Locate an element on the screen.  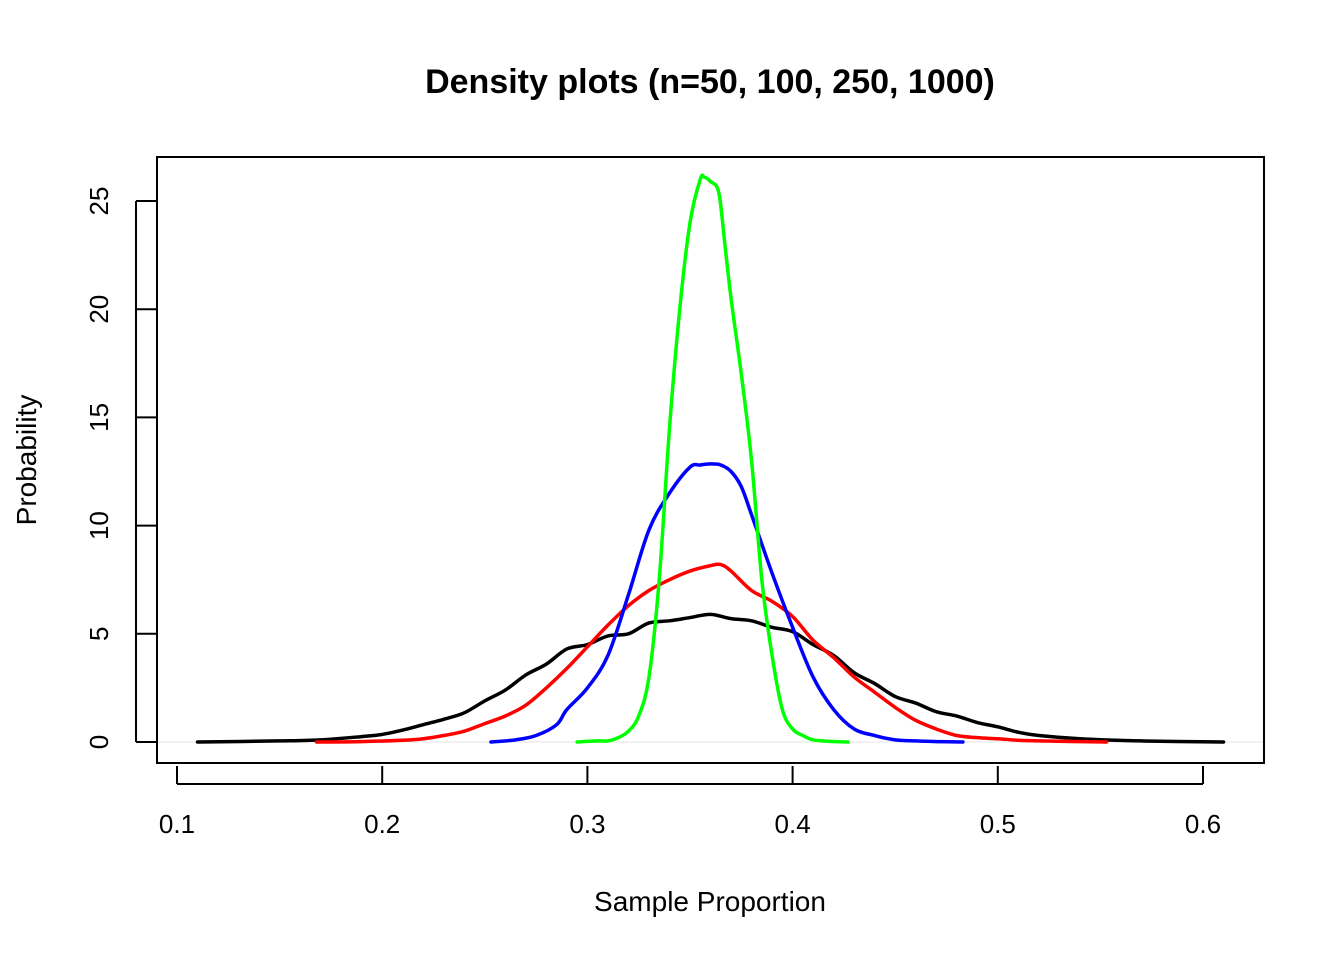
y-tick-label: 10 is located at coordinates (99, 525).